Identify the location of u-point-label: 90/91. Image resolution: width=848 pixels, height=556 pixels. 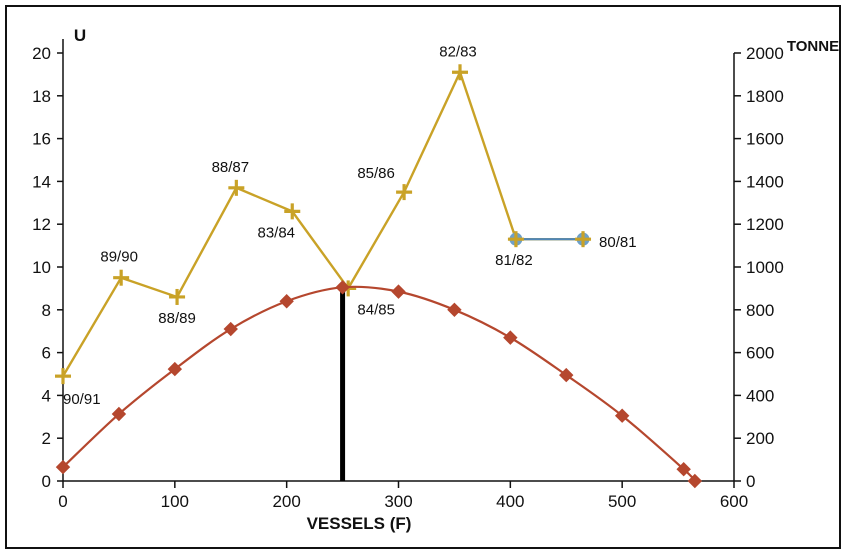
(82, 399).